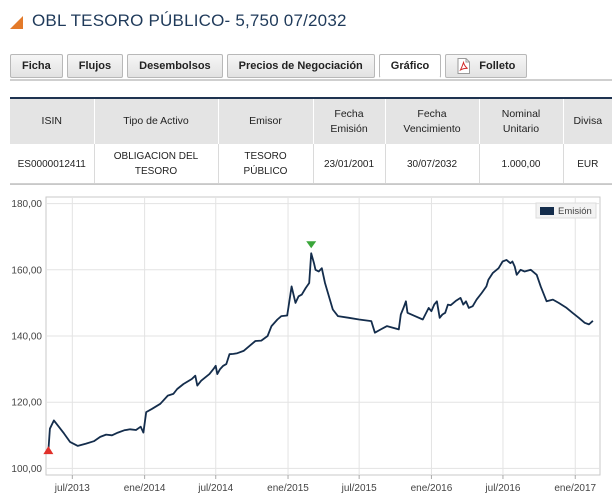 This screenshot has height=500, width=612. I want to click on x-tick-label: ene/2015, so click(288, 488).